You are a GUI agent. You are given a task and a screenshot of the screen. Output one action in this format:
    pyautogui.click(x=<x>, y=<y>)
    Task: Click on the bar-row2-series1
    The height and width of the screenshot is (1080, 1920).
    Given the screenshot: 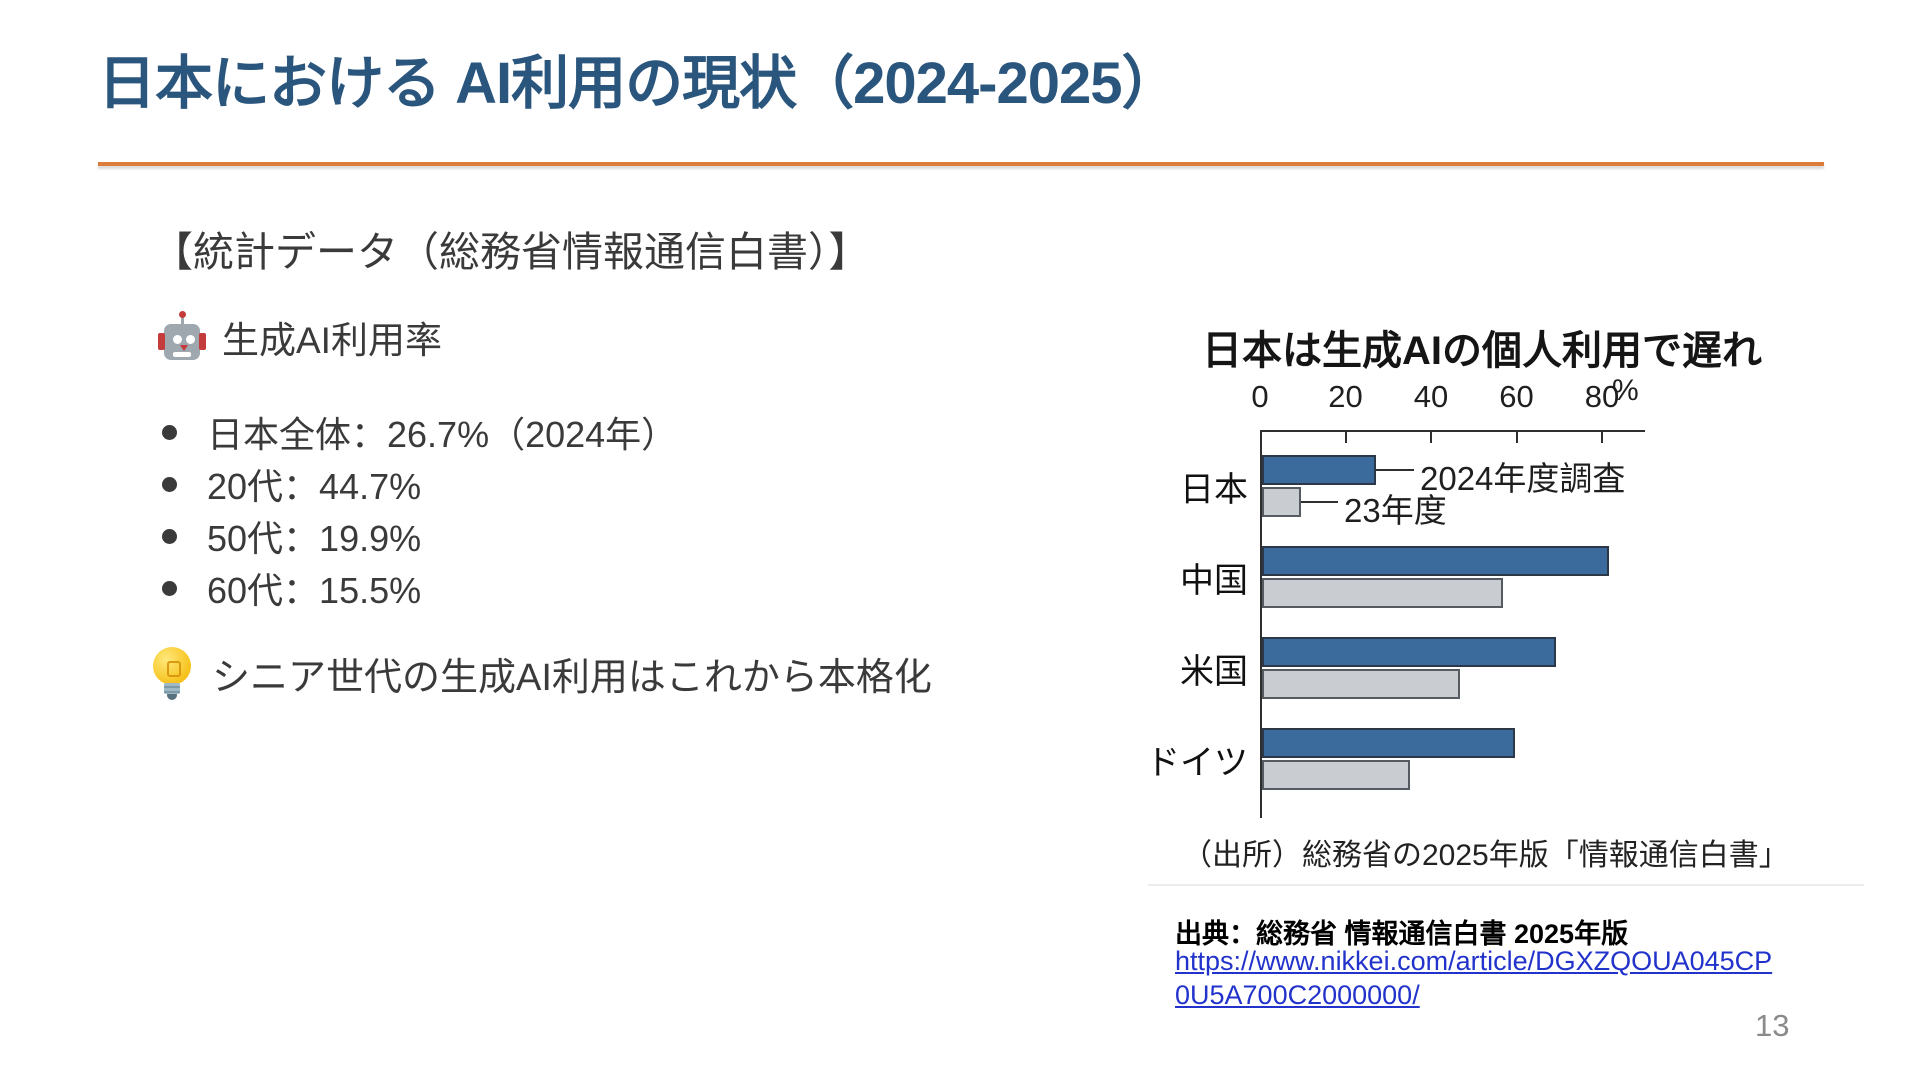 What is the action you would take?
    pyautogui.click(x=1361, y=684)
    